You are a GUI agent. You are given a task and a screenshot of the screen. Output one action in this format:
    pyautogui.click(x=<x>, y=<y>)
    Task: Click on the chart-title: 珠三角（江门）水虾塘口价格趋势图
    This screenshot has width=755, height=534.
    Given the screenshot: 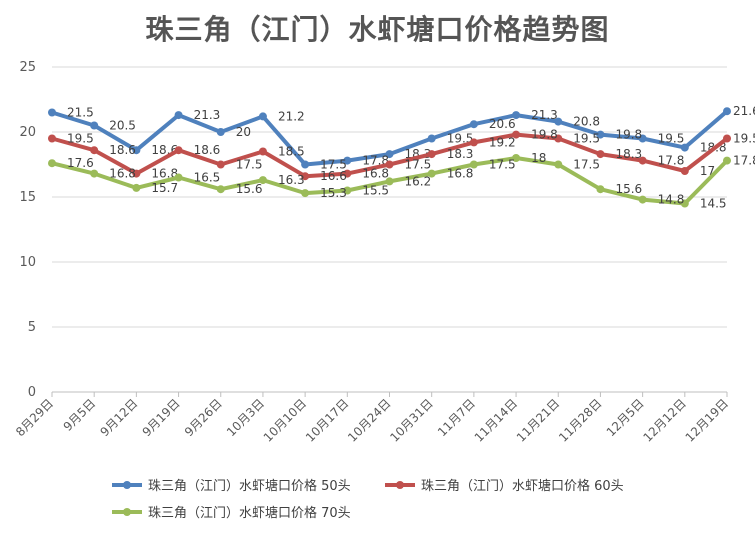 What is the action you would take?
    pyautogui.click(x=377, y=29)
    